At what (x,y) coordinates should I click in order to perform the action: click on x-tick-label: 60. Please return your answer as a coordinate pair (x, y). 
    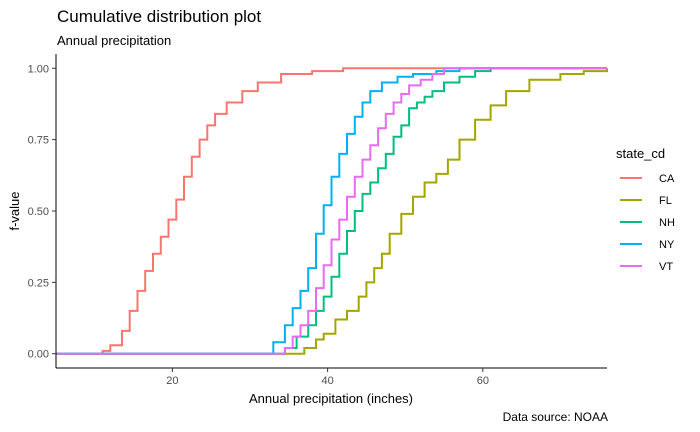
    Looking at the image, I should click on (483, 381).